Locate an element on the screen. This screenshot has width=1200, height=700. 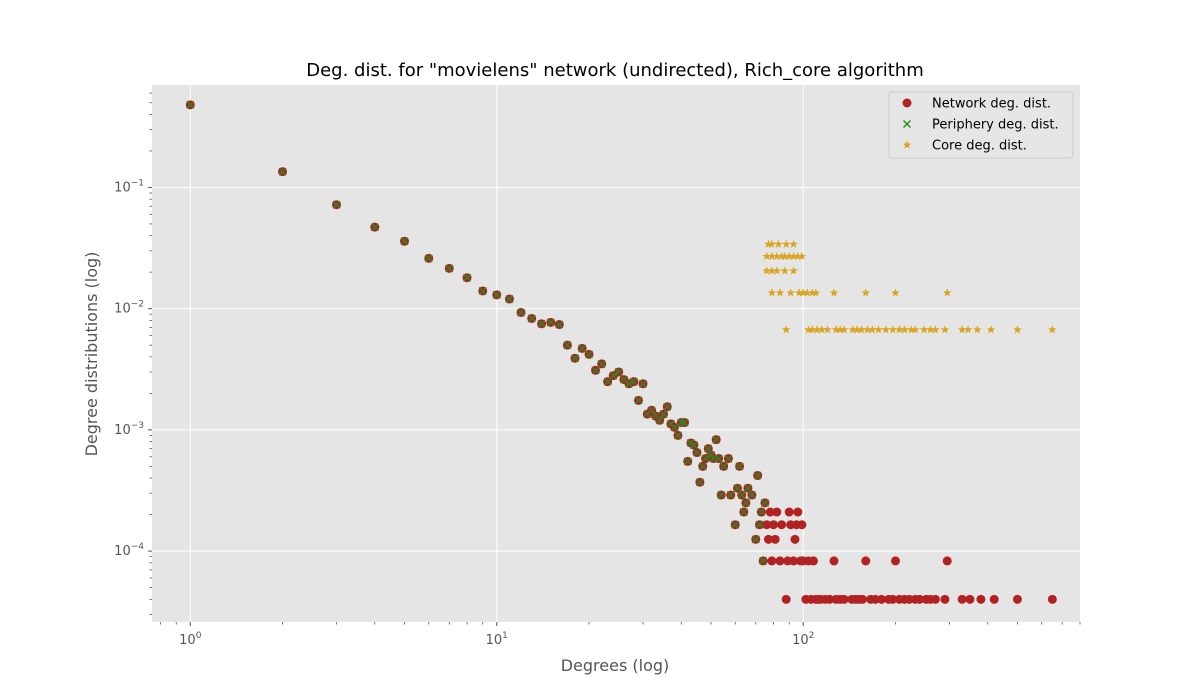
y-tick-label: 10⁻² is located at coordinates (129, 308).